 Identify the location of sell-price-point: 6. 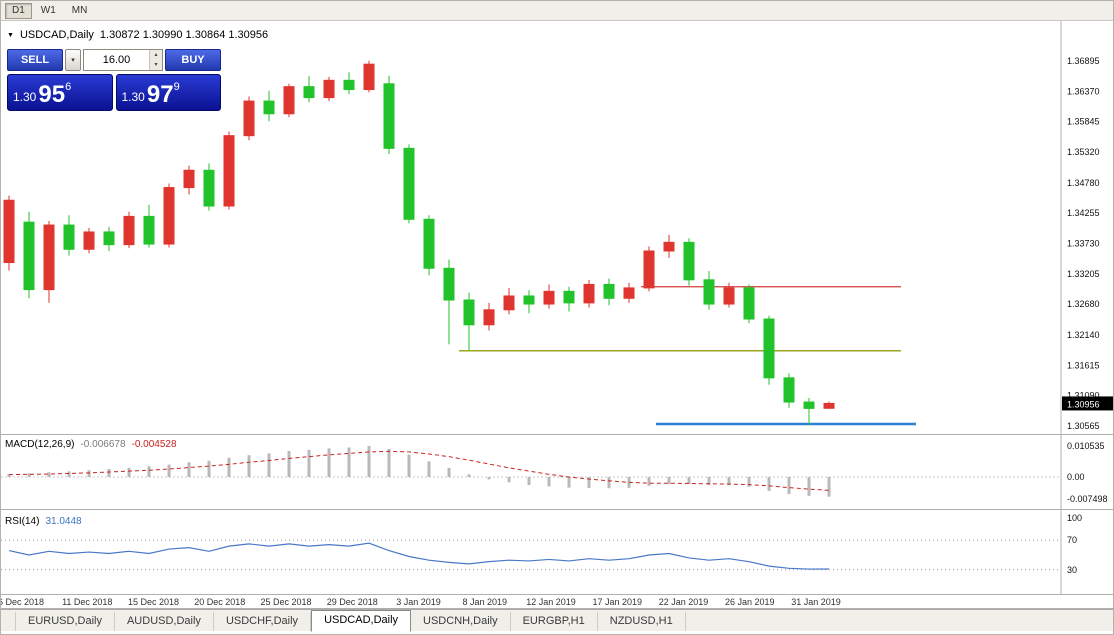
(68, 87).